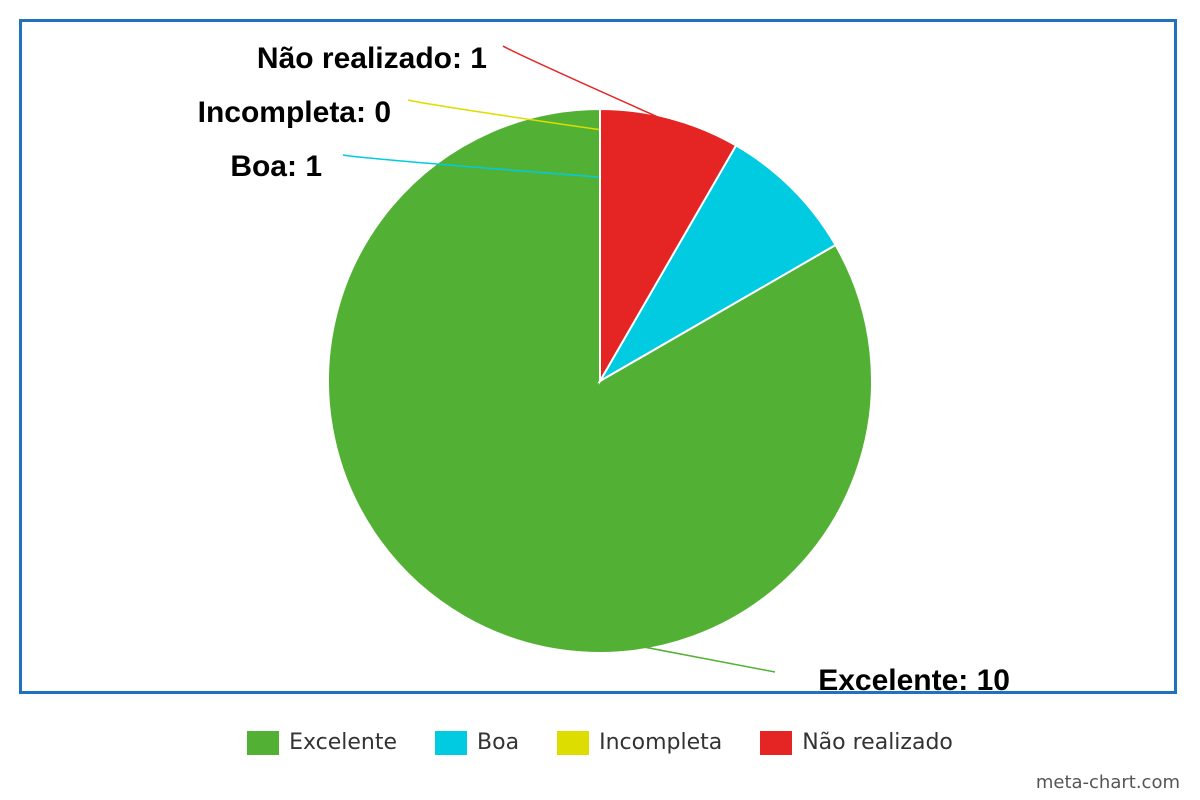 The height and width of the screenshot is (800, 1200). I want to click on watermark: meta-chart.com, so click(1107, 782).